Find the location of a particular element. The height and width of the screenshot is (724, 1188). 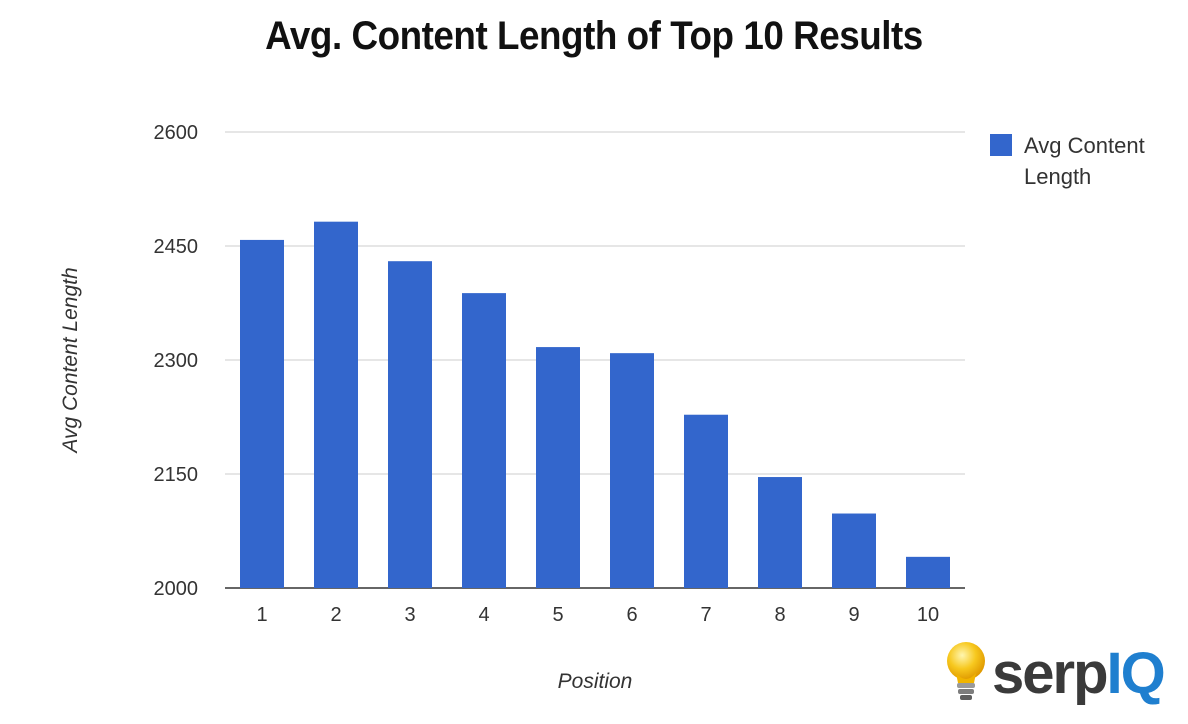

y-tick-label: 2300 is located at coordinates (176, 361).